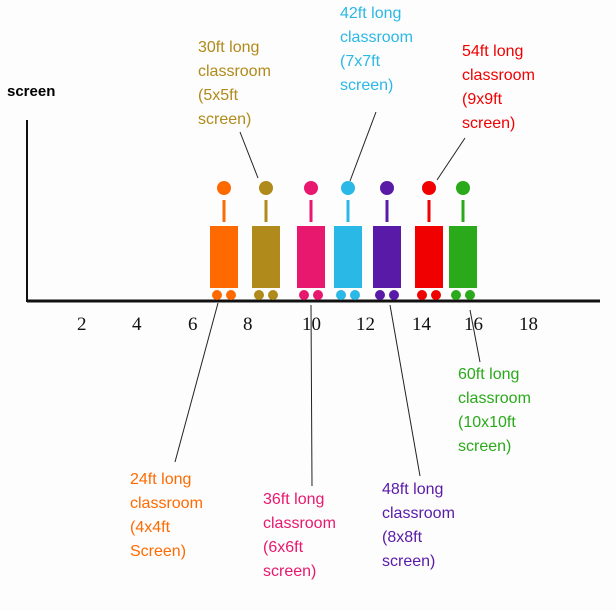 The height and width of the screenshot is (611, 616). Describe the element at coordinates (365, 324) in the screenshot. I see `x-tick-label: 12` at that location.